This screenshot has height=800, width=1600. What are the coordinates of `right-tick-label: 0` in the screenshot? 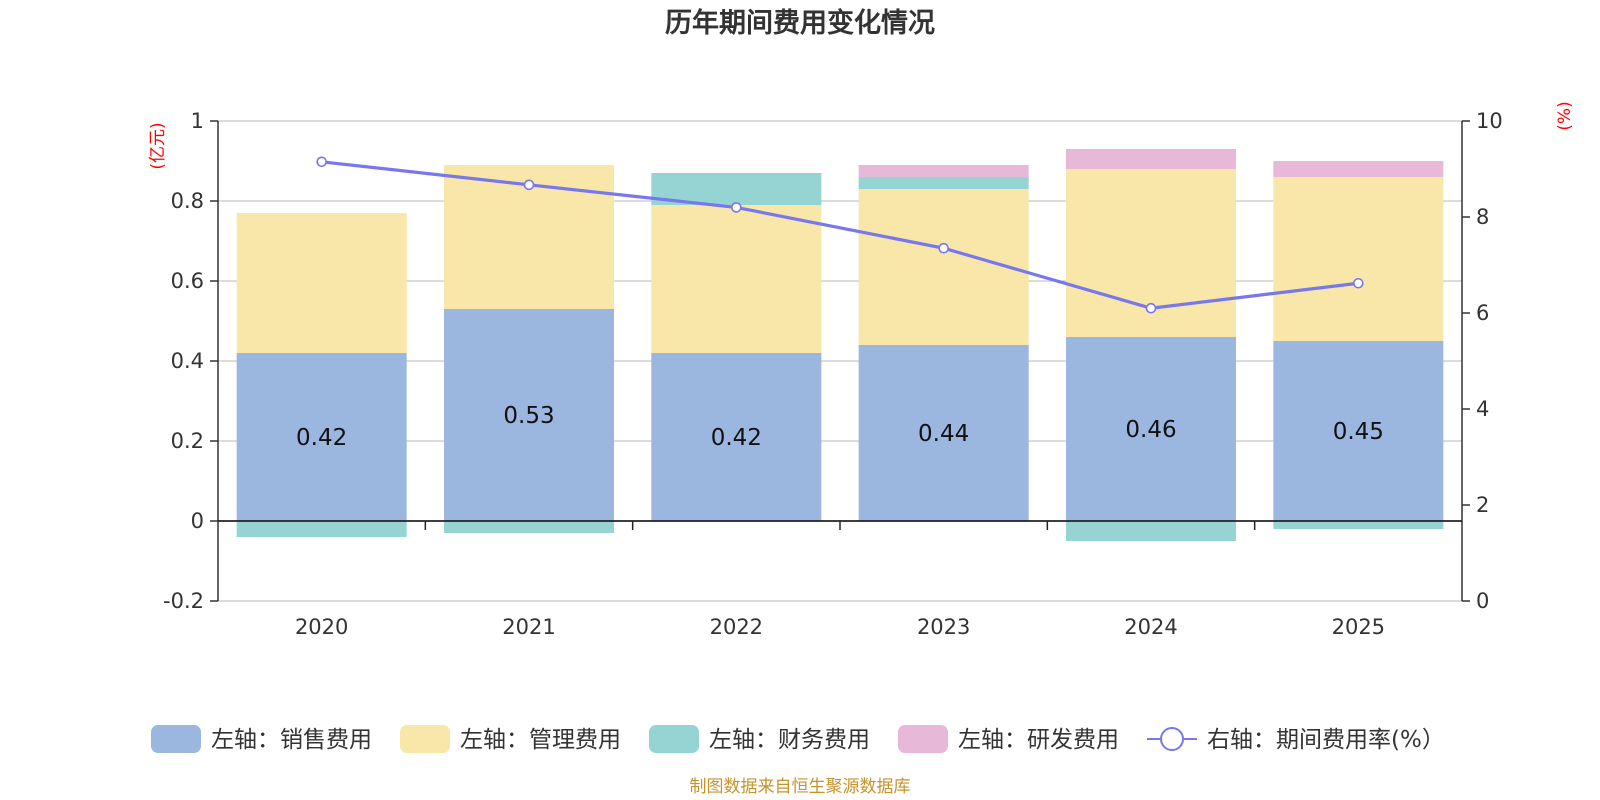 It's located at (1482, 601).